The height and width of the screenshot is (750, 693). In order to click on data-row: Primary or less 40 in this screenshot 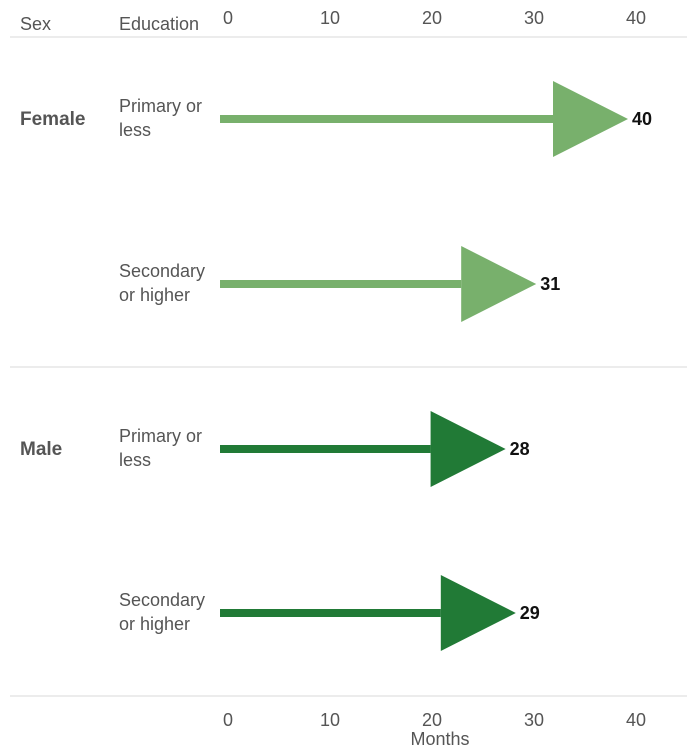, I will do `click(385, 119)`.